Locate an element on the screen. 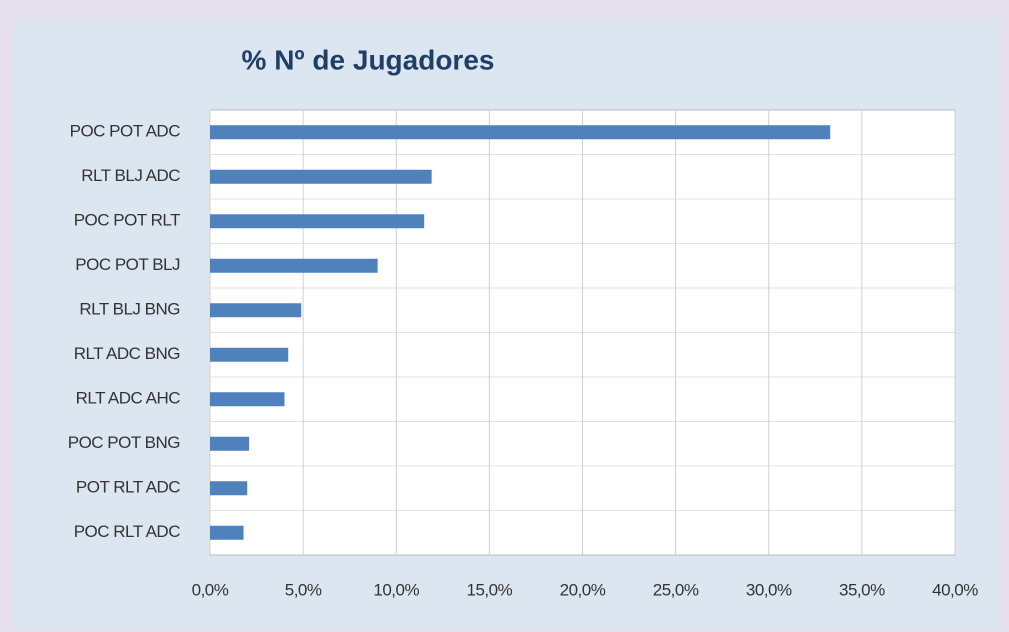 The image size is (1009, 632). x-tick-label: 5,0% is located at coordinates (303, 589).